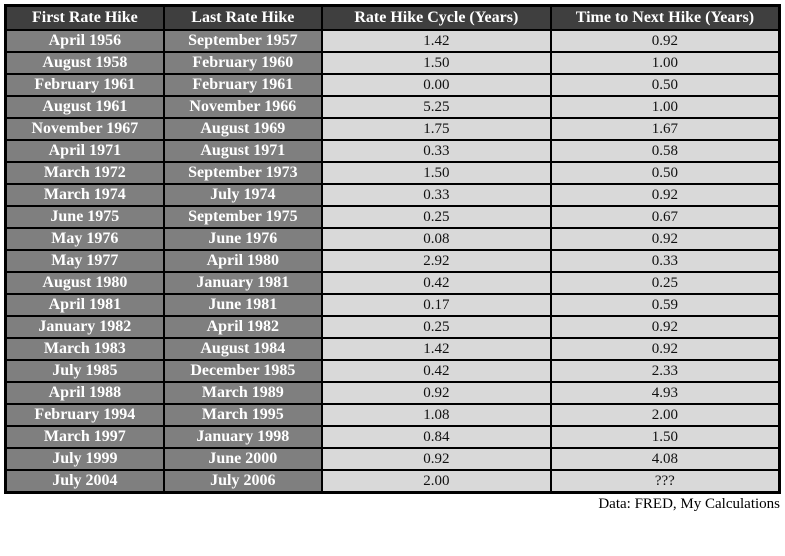  I want to click on table-row: November 1967 August 1969 1.75 1.67, so click(392, 129).